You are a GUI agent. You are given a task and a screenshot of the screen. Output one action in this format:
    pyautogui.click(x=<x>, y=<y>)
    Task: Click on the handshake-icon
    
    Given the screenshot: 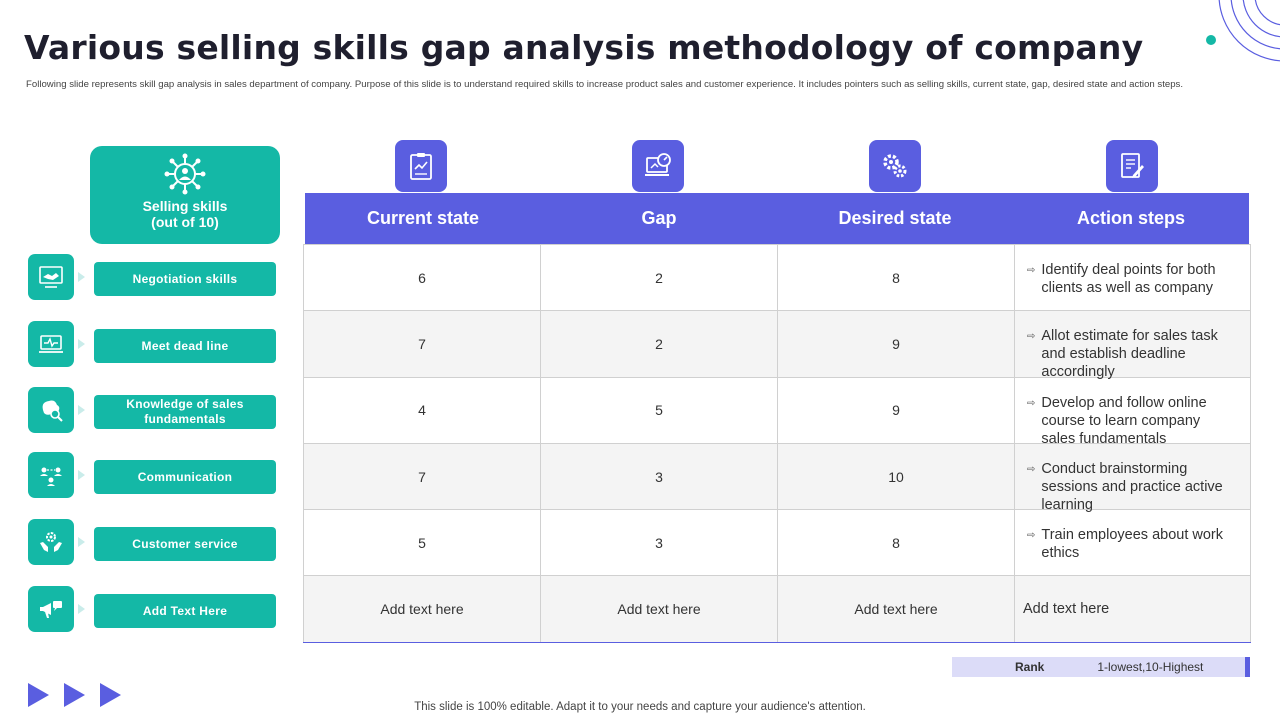 What is the action you would take?
    pyautogui.click(x=51, y=277)
    